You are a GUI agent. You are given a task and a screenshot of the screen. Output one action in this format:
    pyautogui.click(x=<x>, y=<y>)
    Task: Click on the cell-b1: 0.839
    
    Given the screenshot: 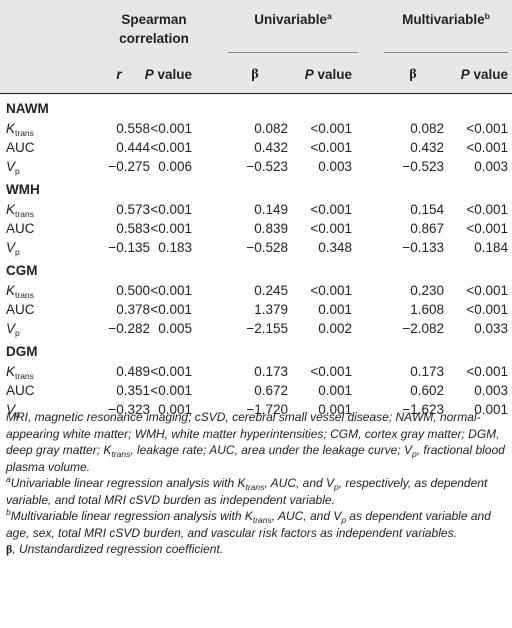 What is the action you would take?
    pyautogui.click(x=271, y=228)
    